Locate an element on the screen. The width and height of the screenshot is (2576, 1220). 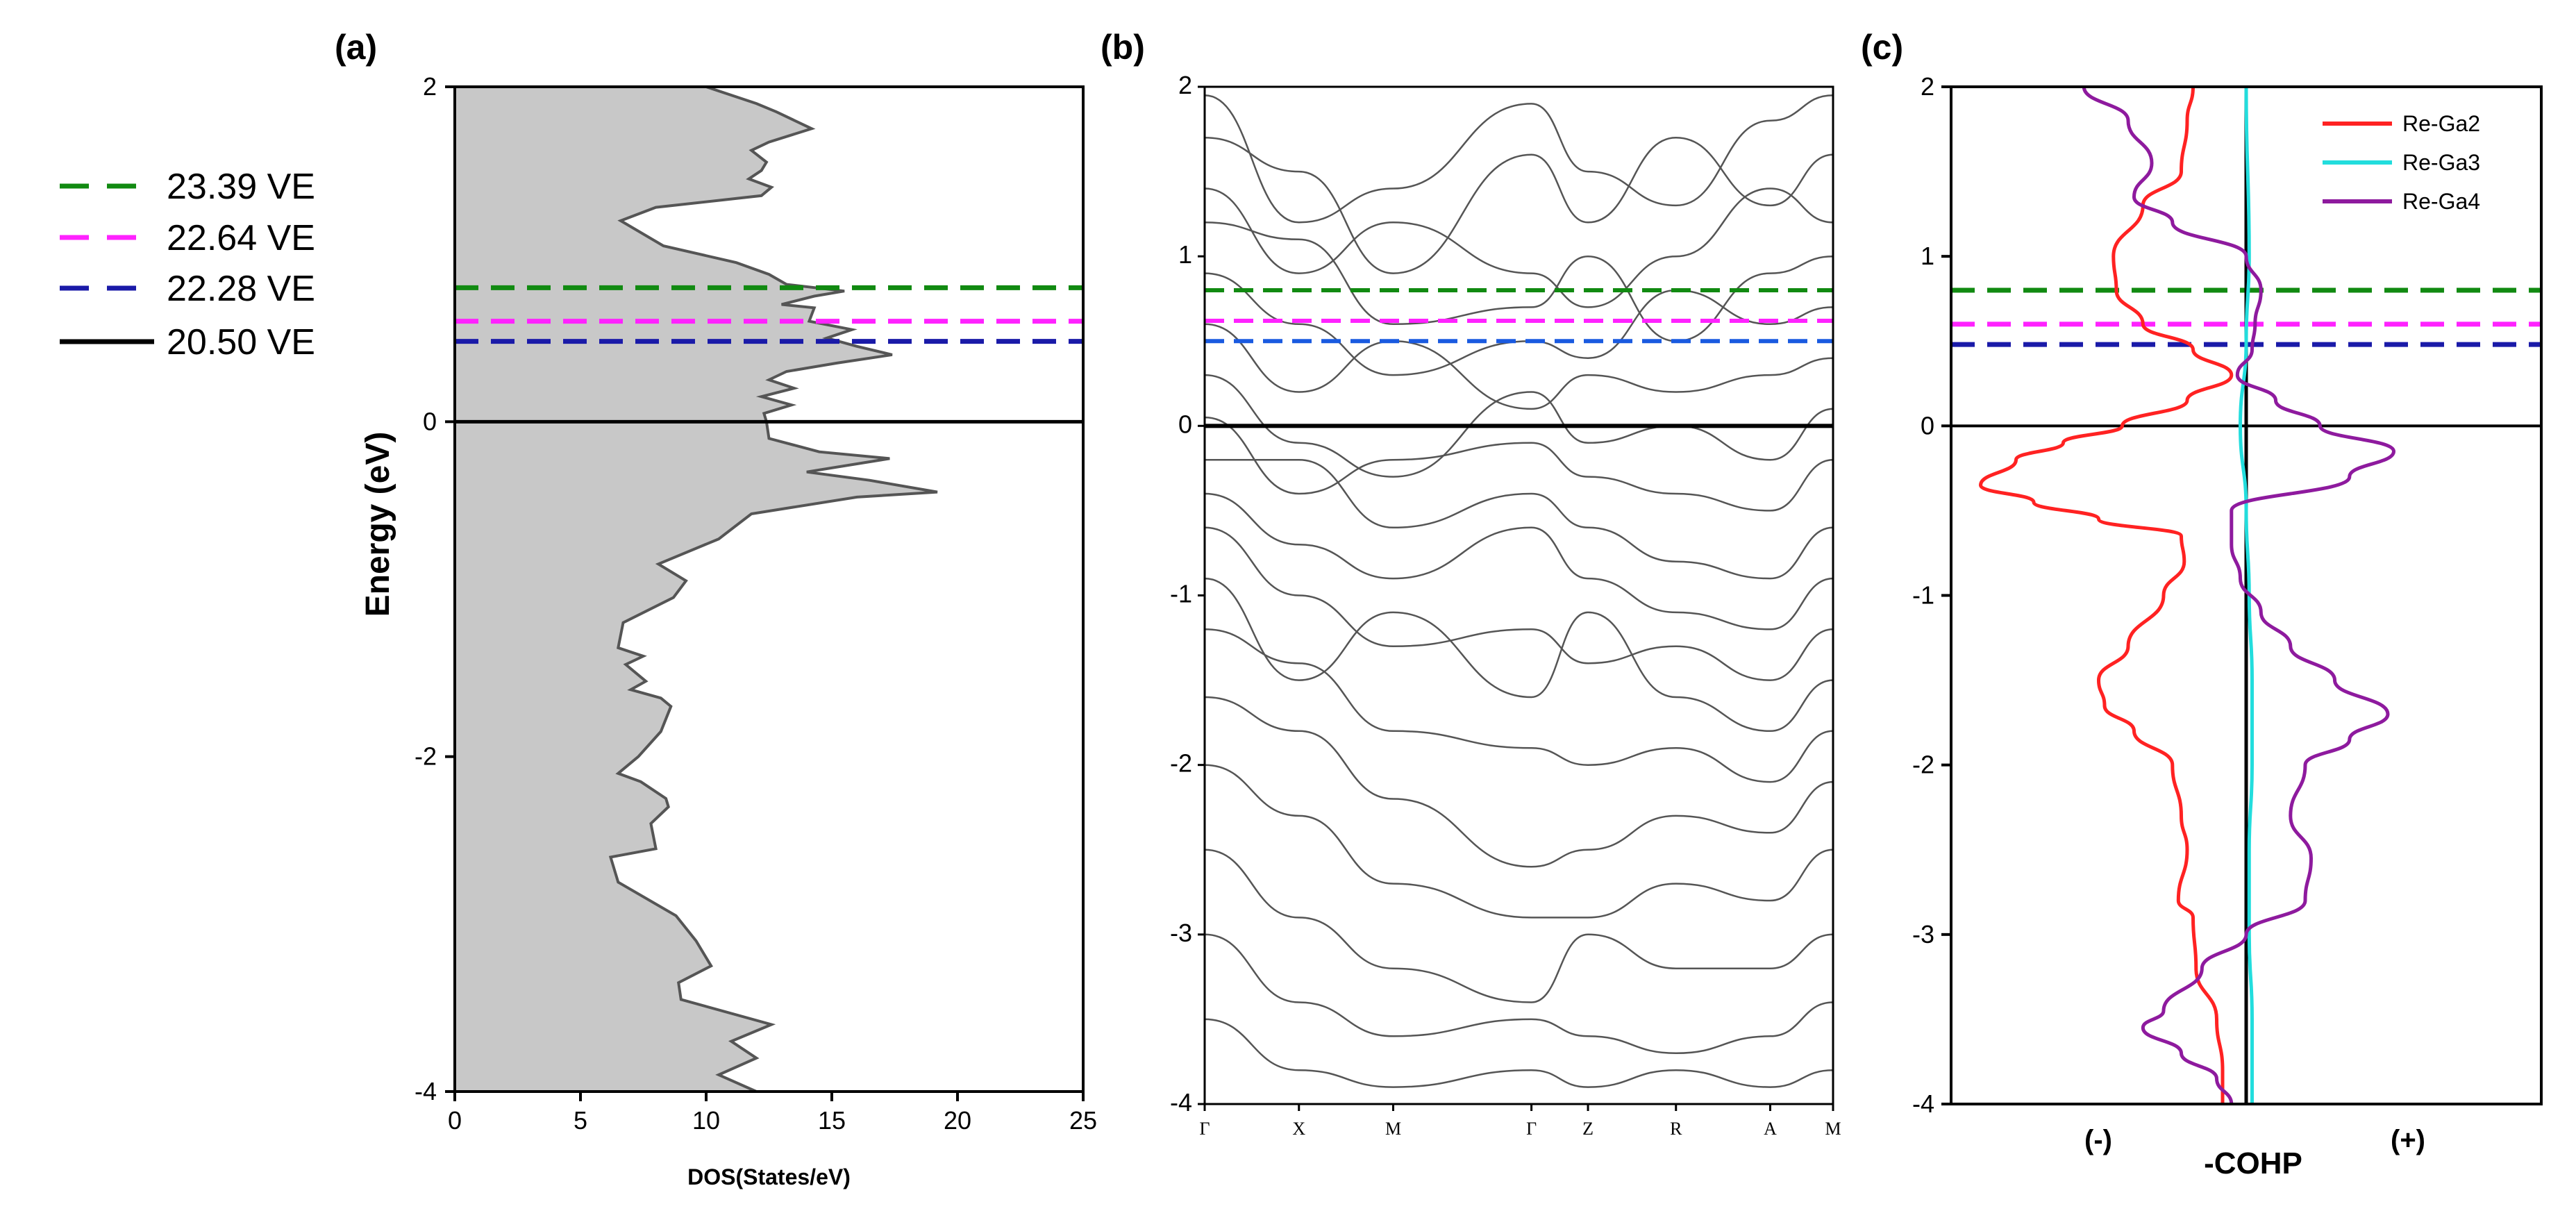
panel-label: (c) is located at coordinates (1882, 48).